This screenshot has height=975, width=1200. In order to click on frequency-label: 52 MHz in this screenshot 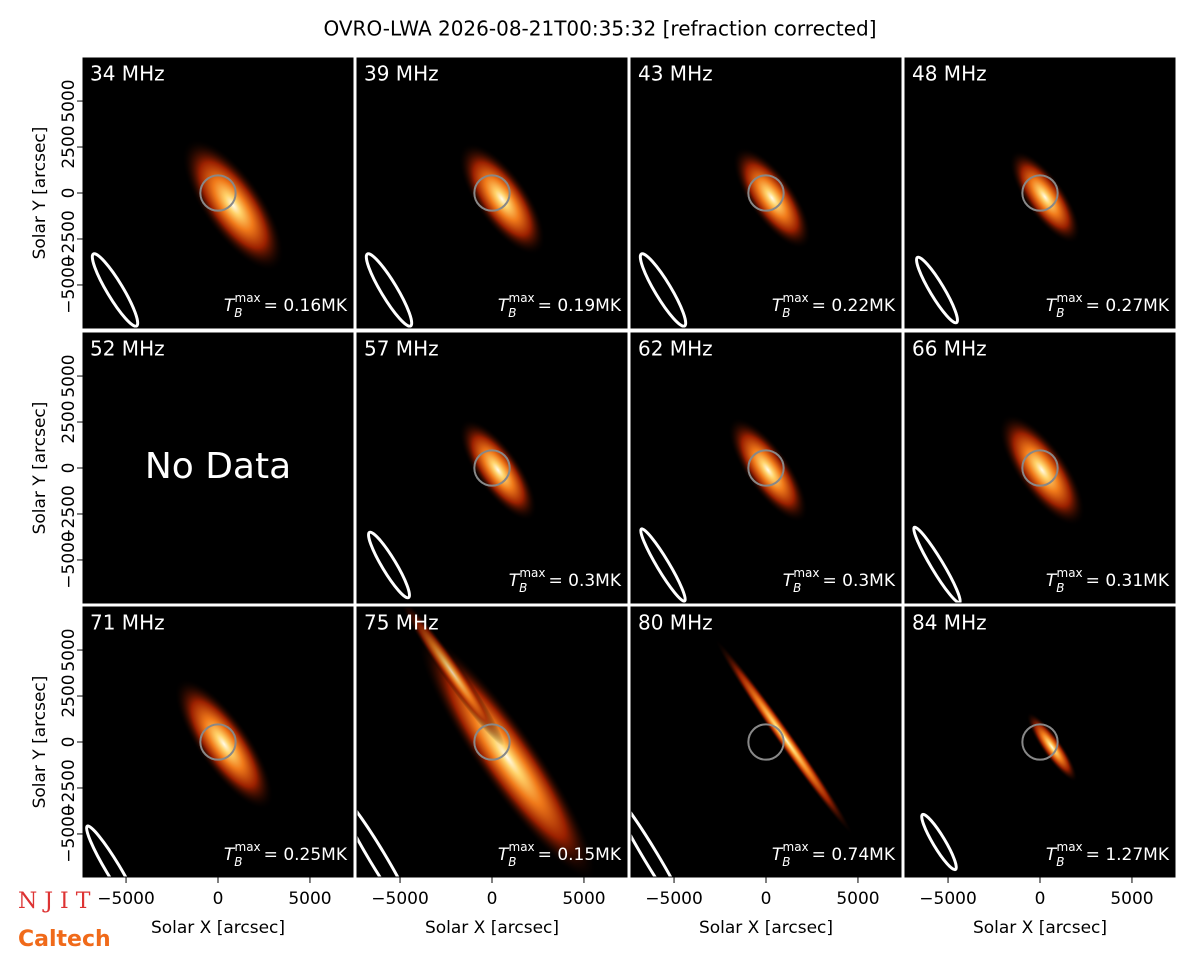, I will do `click(127, 349)`.